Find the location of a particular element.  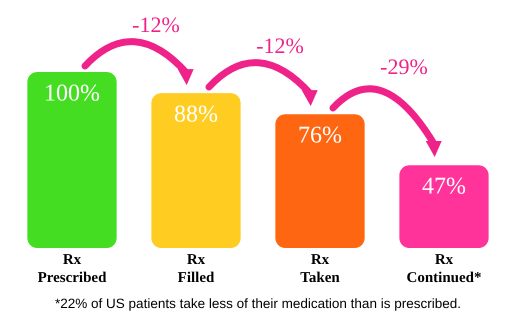

data-label: 100% is located at coordinates (72, 93).